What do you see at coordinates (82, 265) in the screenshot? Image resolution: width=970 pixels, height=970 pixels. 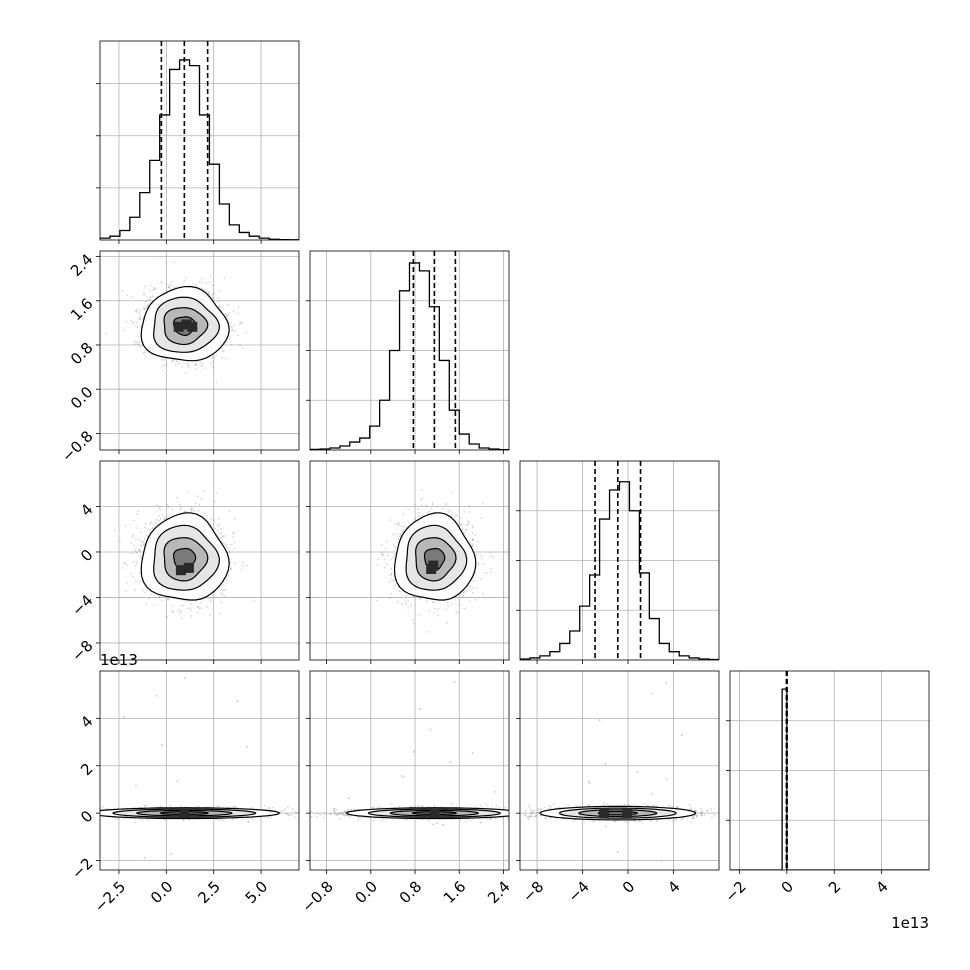 I see `y-tick-label: 2.4` at bounding box center [82, 265].